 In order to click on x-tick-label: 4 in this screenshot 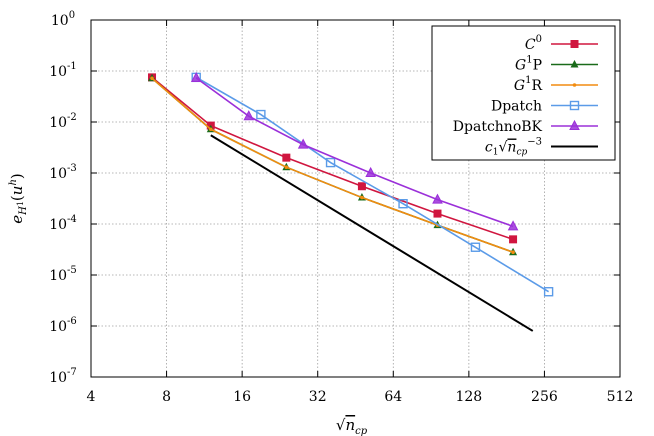, I will do `click(91, 397)`.